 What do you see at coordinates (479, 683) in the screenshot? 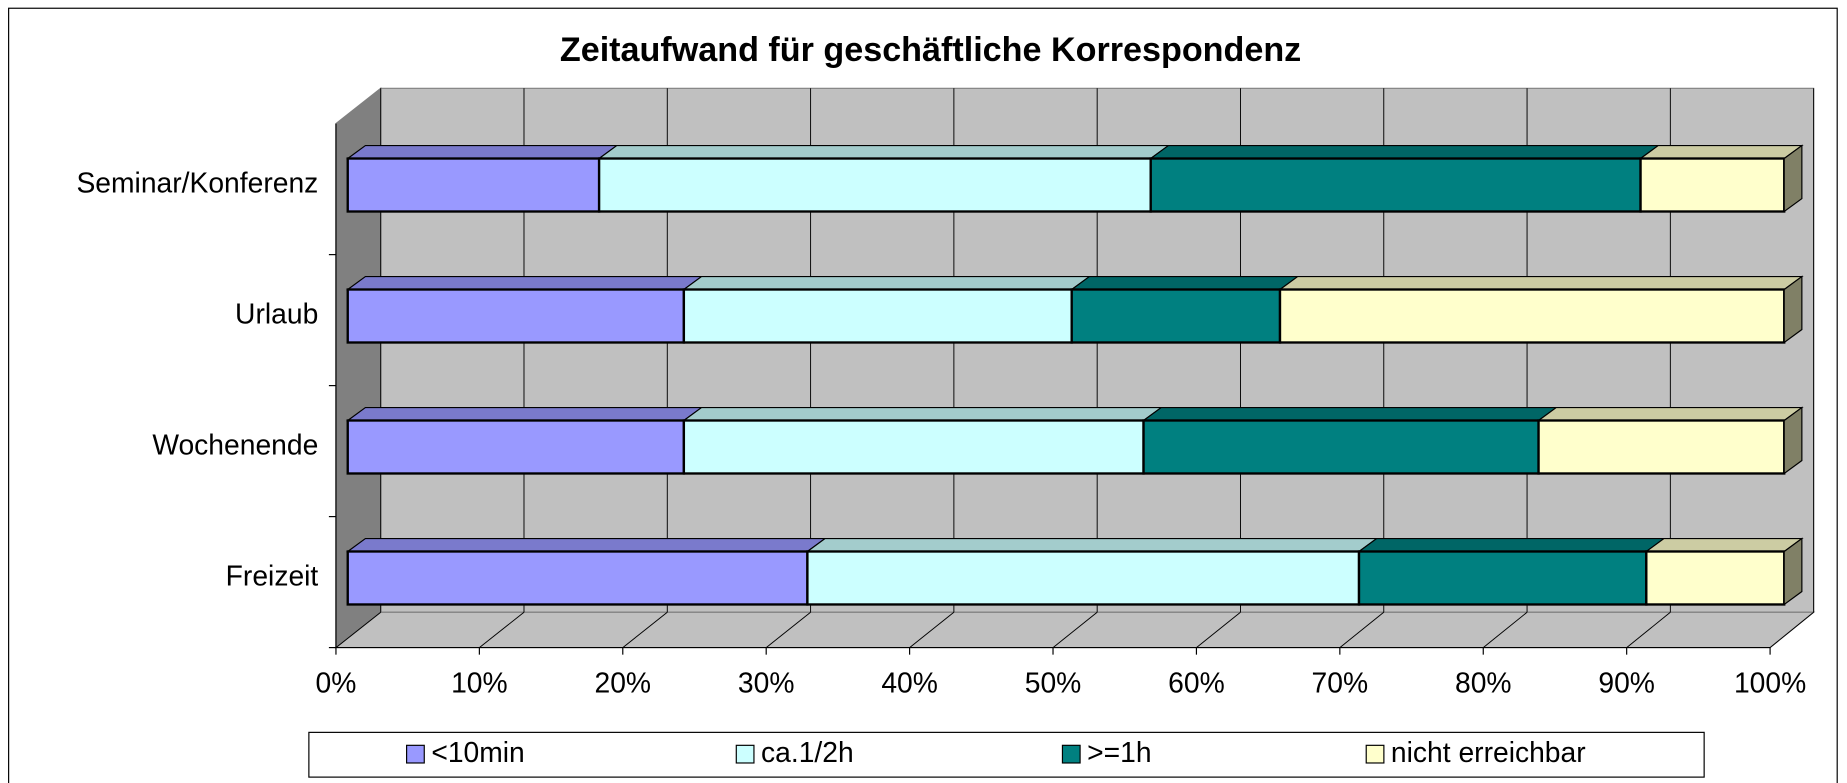
I see `x-tick-label: 10%` at bounding box center [479, 683].